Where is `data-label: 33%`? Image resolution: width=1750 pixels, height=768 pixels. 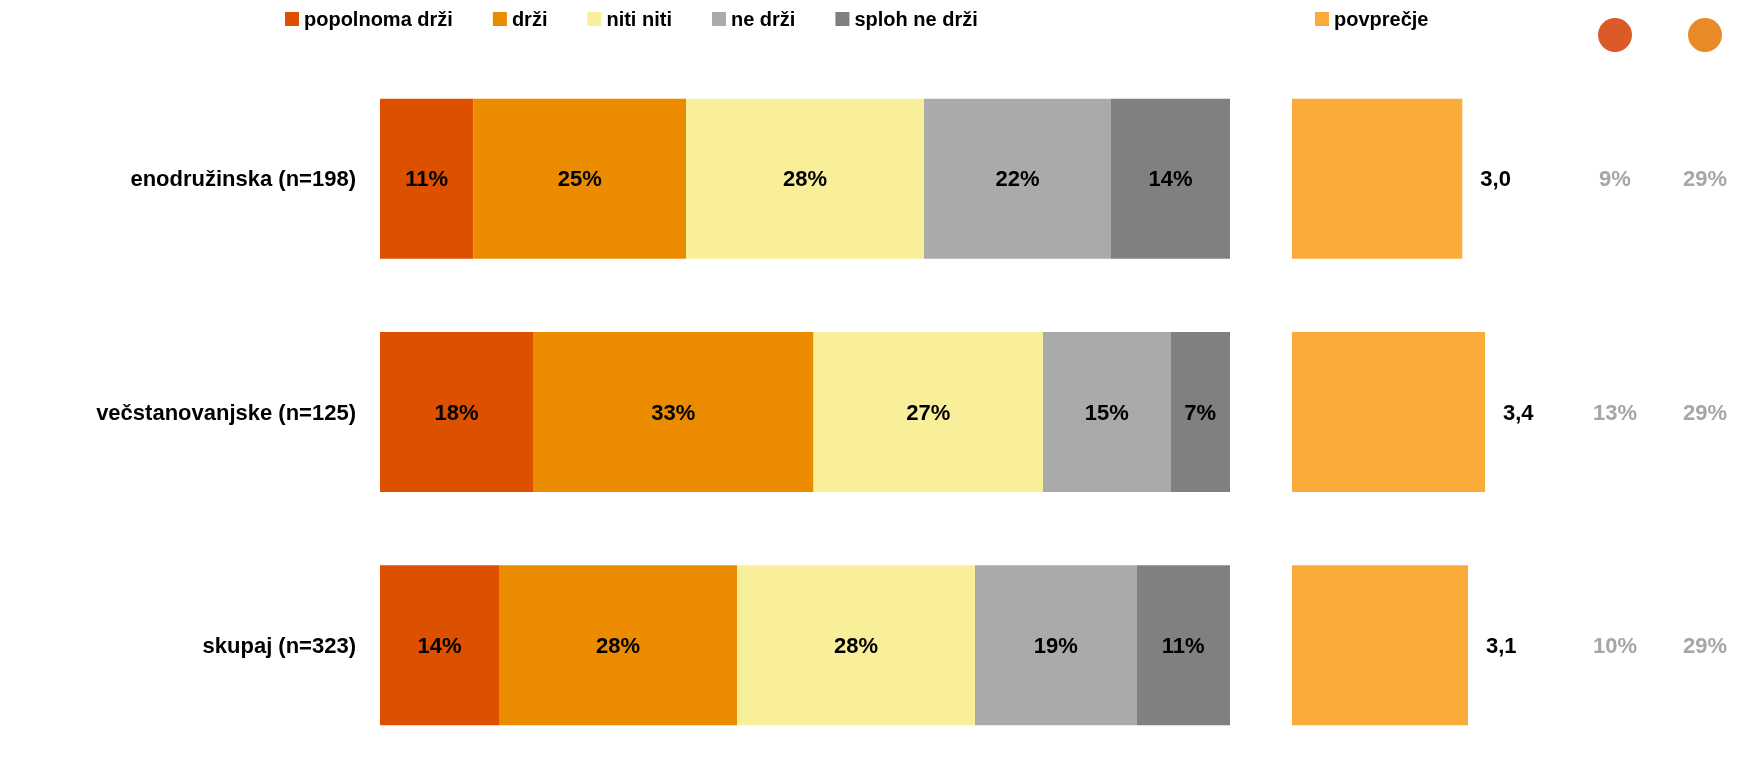
data-label: 33% is located at coordinates (673, 412).